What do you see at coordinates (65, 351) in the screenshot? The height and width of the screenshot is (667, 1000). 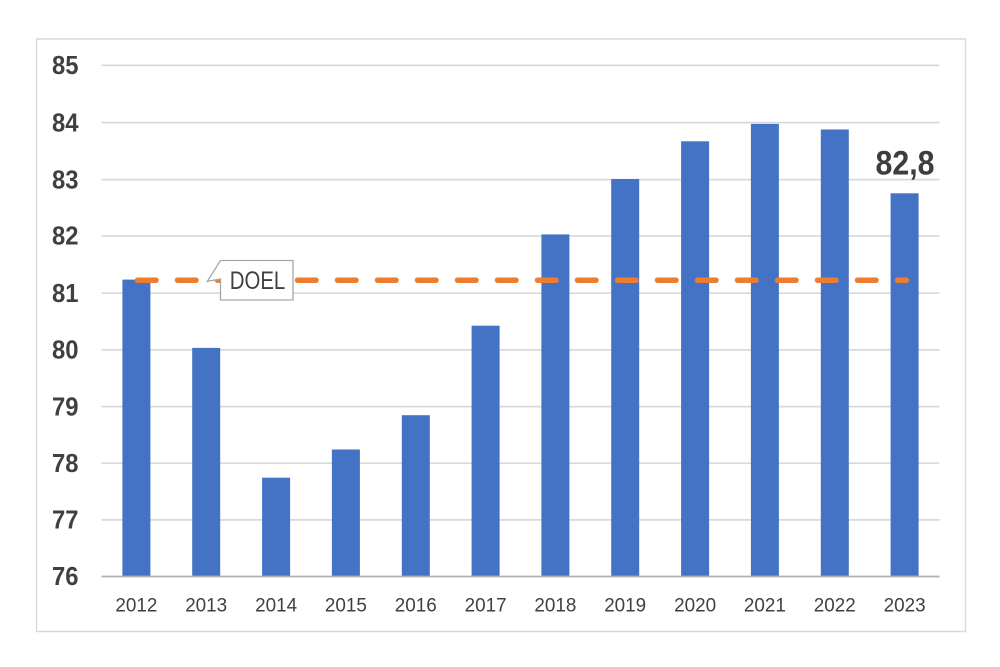 I see `svg-text: 80` at bounding box center [65, 351].